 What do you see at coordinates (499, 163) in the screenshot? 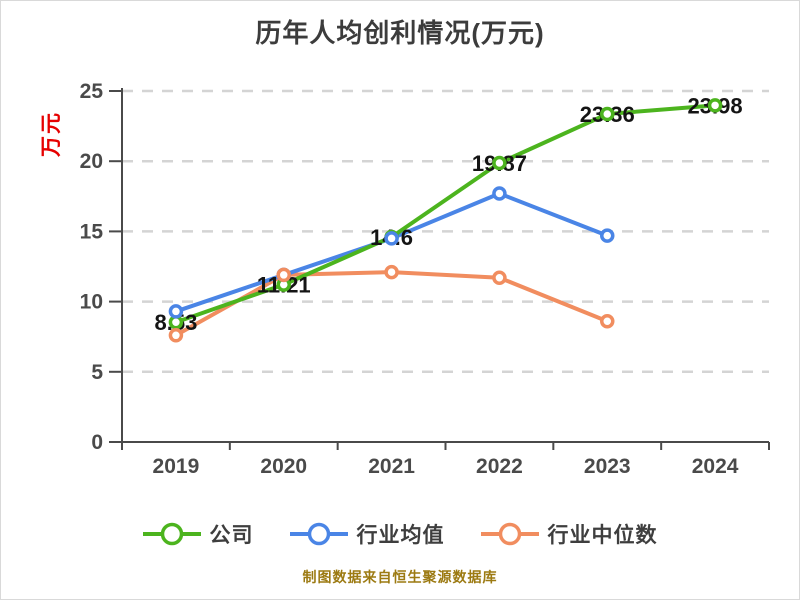
I see `data-point-公司-2022` at bounding box center [499, 163].